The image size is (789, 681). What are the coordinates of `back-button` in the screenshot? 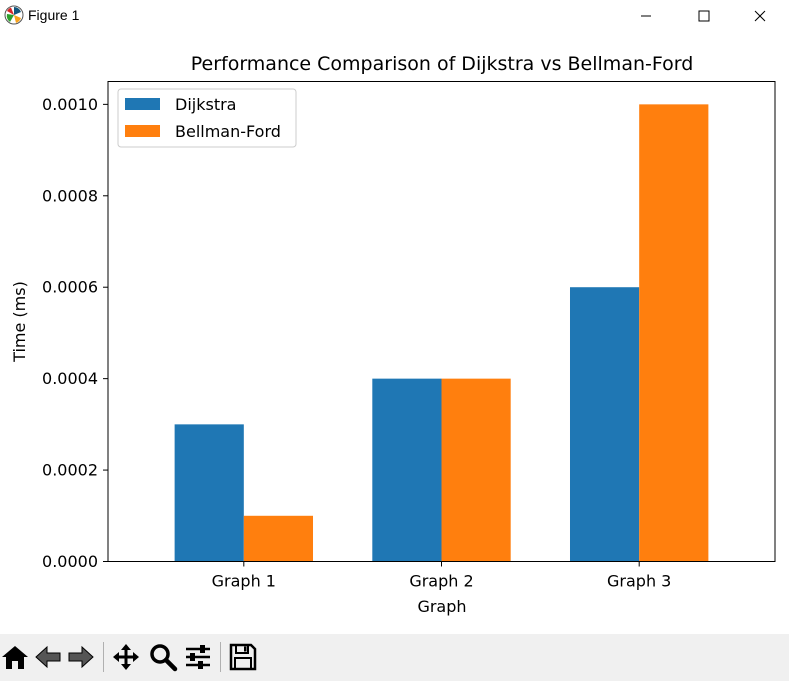 It's located at (48, 657).